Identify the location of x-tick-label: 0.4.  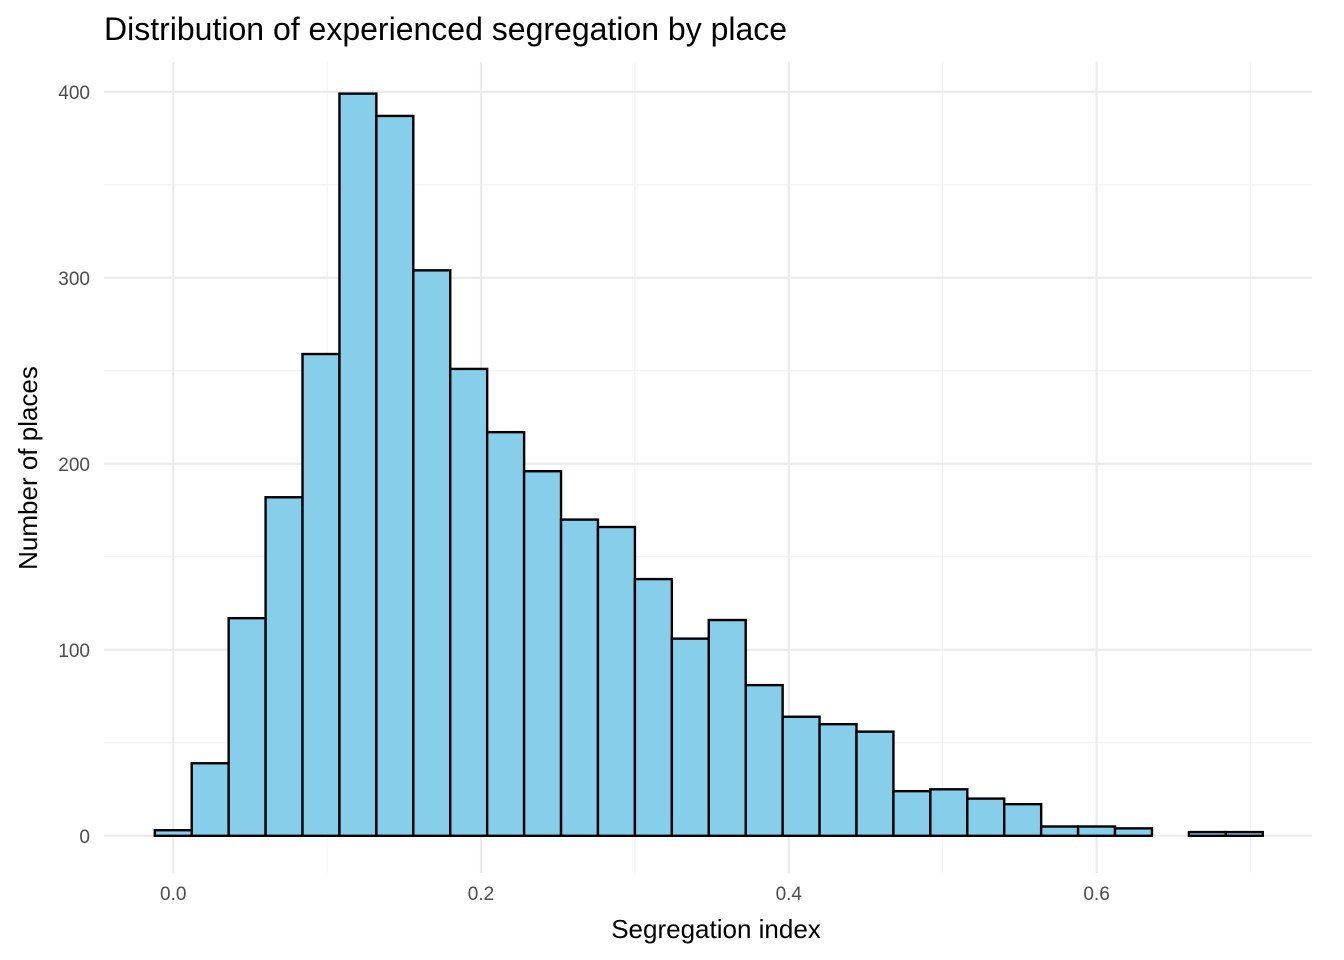
(789, 894).